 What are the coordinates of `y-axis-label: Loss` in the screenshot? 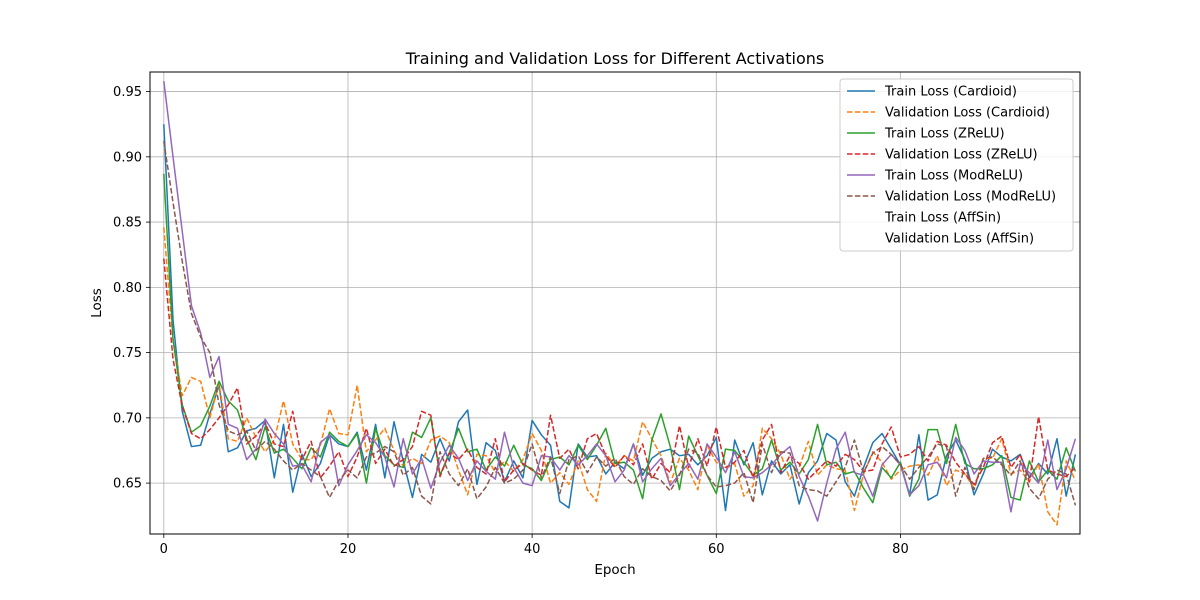 It's located at (97, 303).